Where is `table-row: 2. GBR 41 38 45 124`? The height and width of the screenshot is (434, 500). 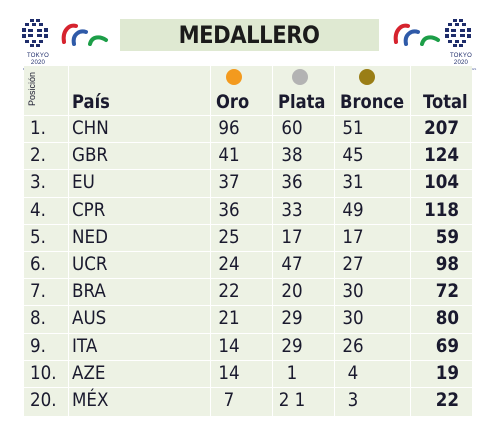
table-row: 2. GBR 41 38 45 124 is located at coordinates (250, 157).